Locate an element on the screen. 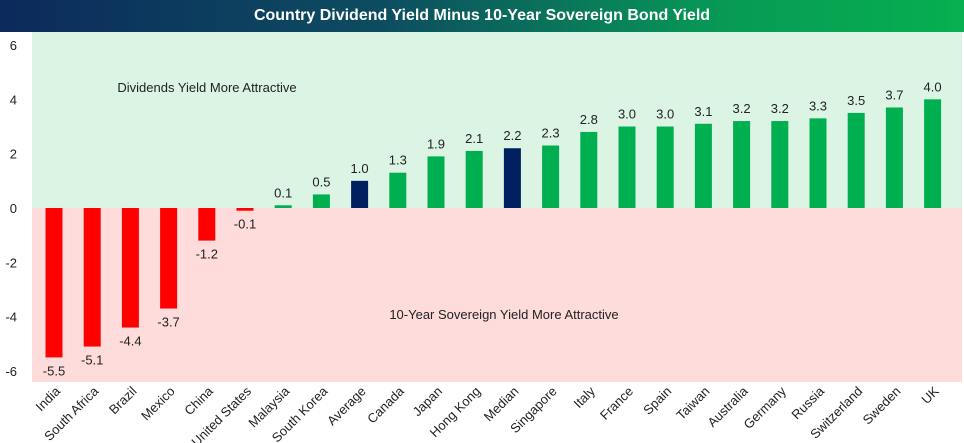  data-label: -5.1 is located at coordinates (92, 360).